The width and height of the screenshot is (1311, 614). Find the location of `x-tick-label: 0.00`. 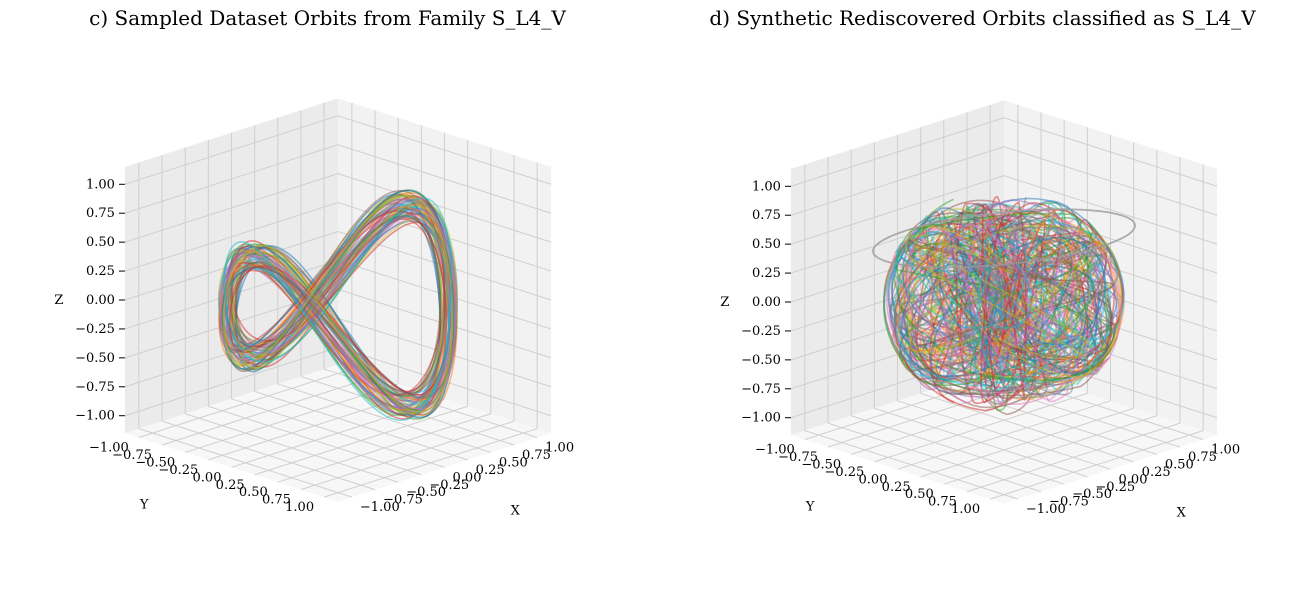

x-tick-label: 0.00 is located at coordinates (1133, 479).